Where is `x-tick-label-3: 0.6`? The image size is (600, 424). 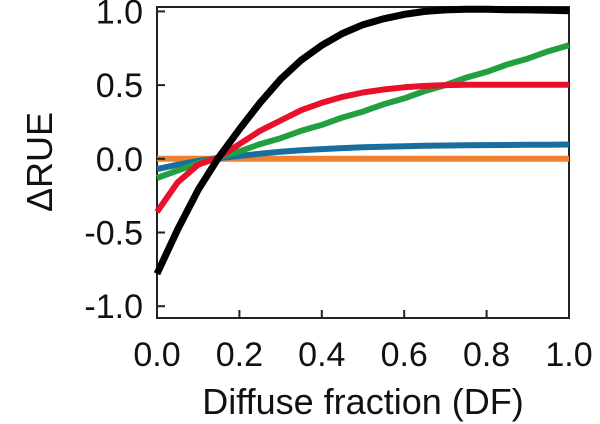 x-tick-label-3: 0.6 is located at coordinates (404, 355).